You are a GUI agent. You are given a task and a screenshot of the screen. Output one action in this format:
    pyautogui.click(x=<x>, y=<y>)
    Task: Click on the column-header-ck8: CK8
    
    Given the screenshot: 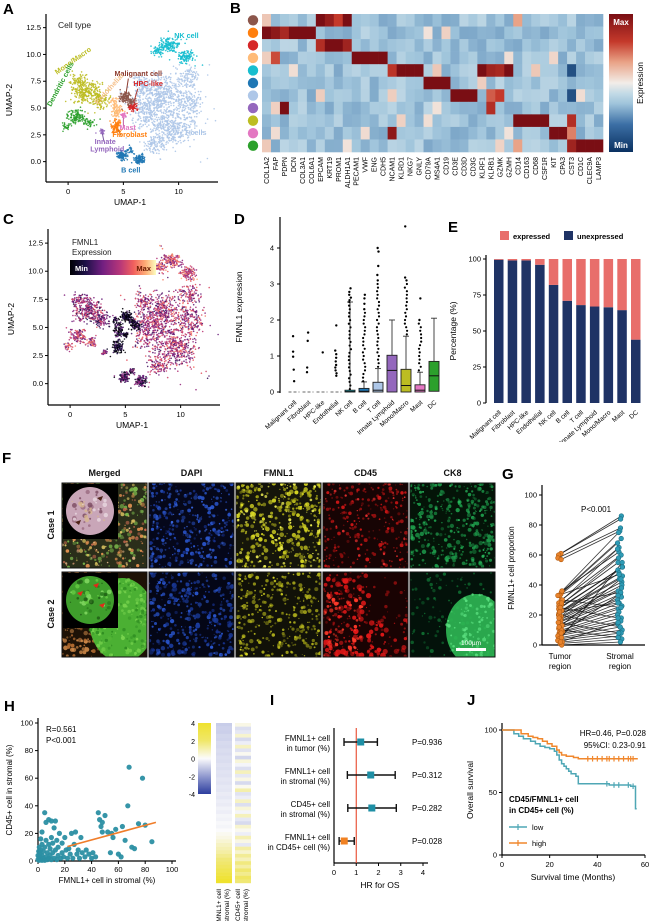 What is the action you would take?
    pyautogui.click(x=452, y=473)
    